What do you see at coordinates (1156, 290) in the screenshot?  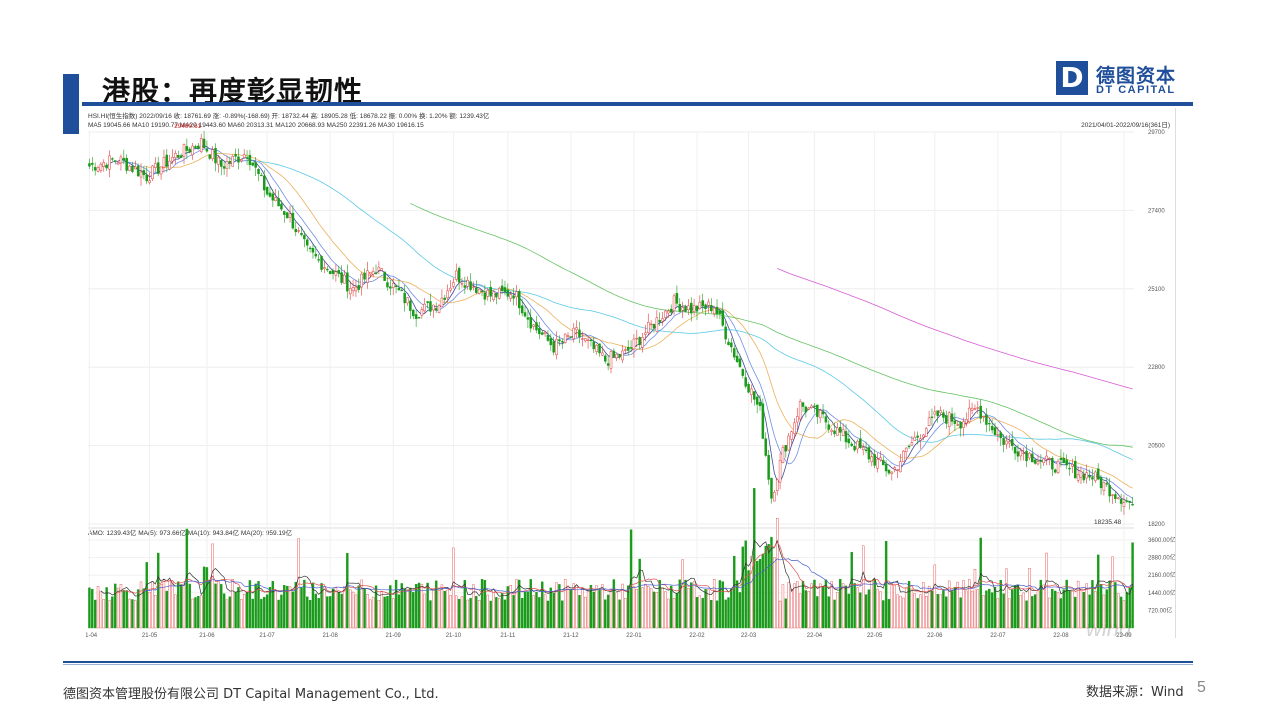 I see `price-tick-label: 25100` at bounding box center [1156, 290].